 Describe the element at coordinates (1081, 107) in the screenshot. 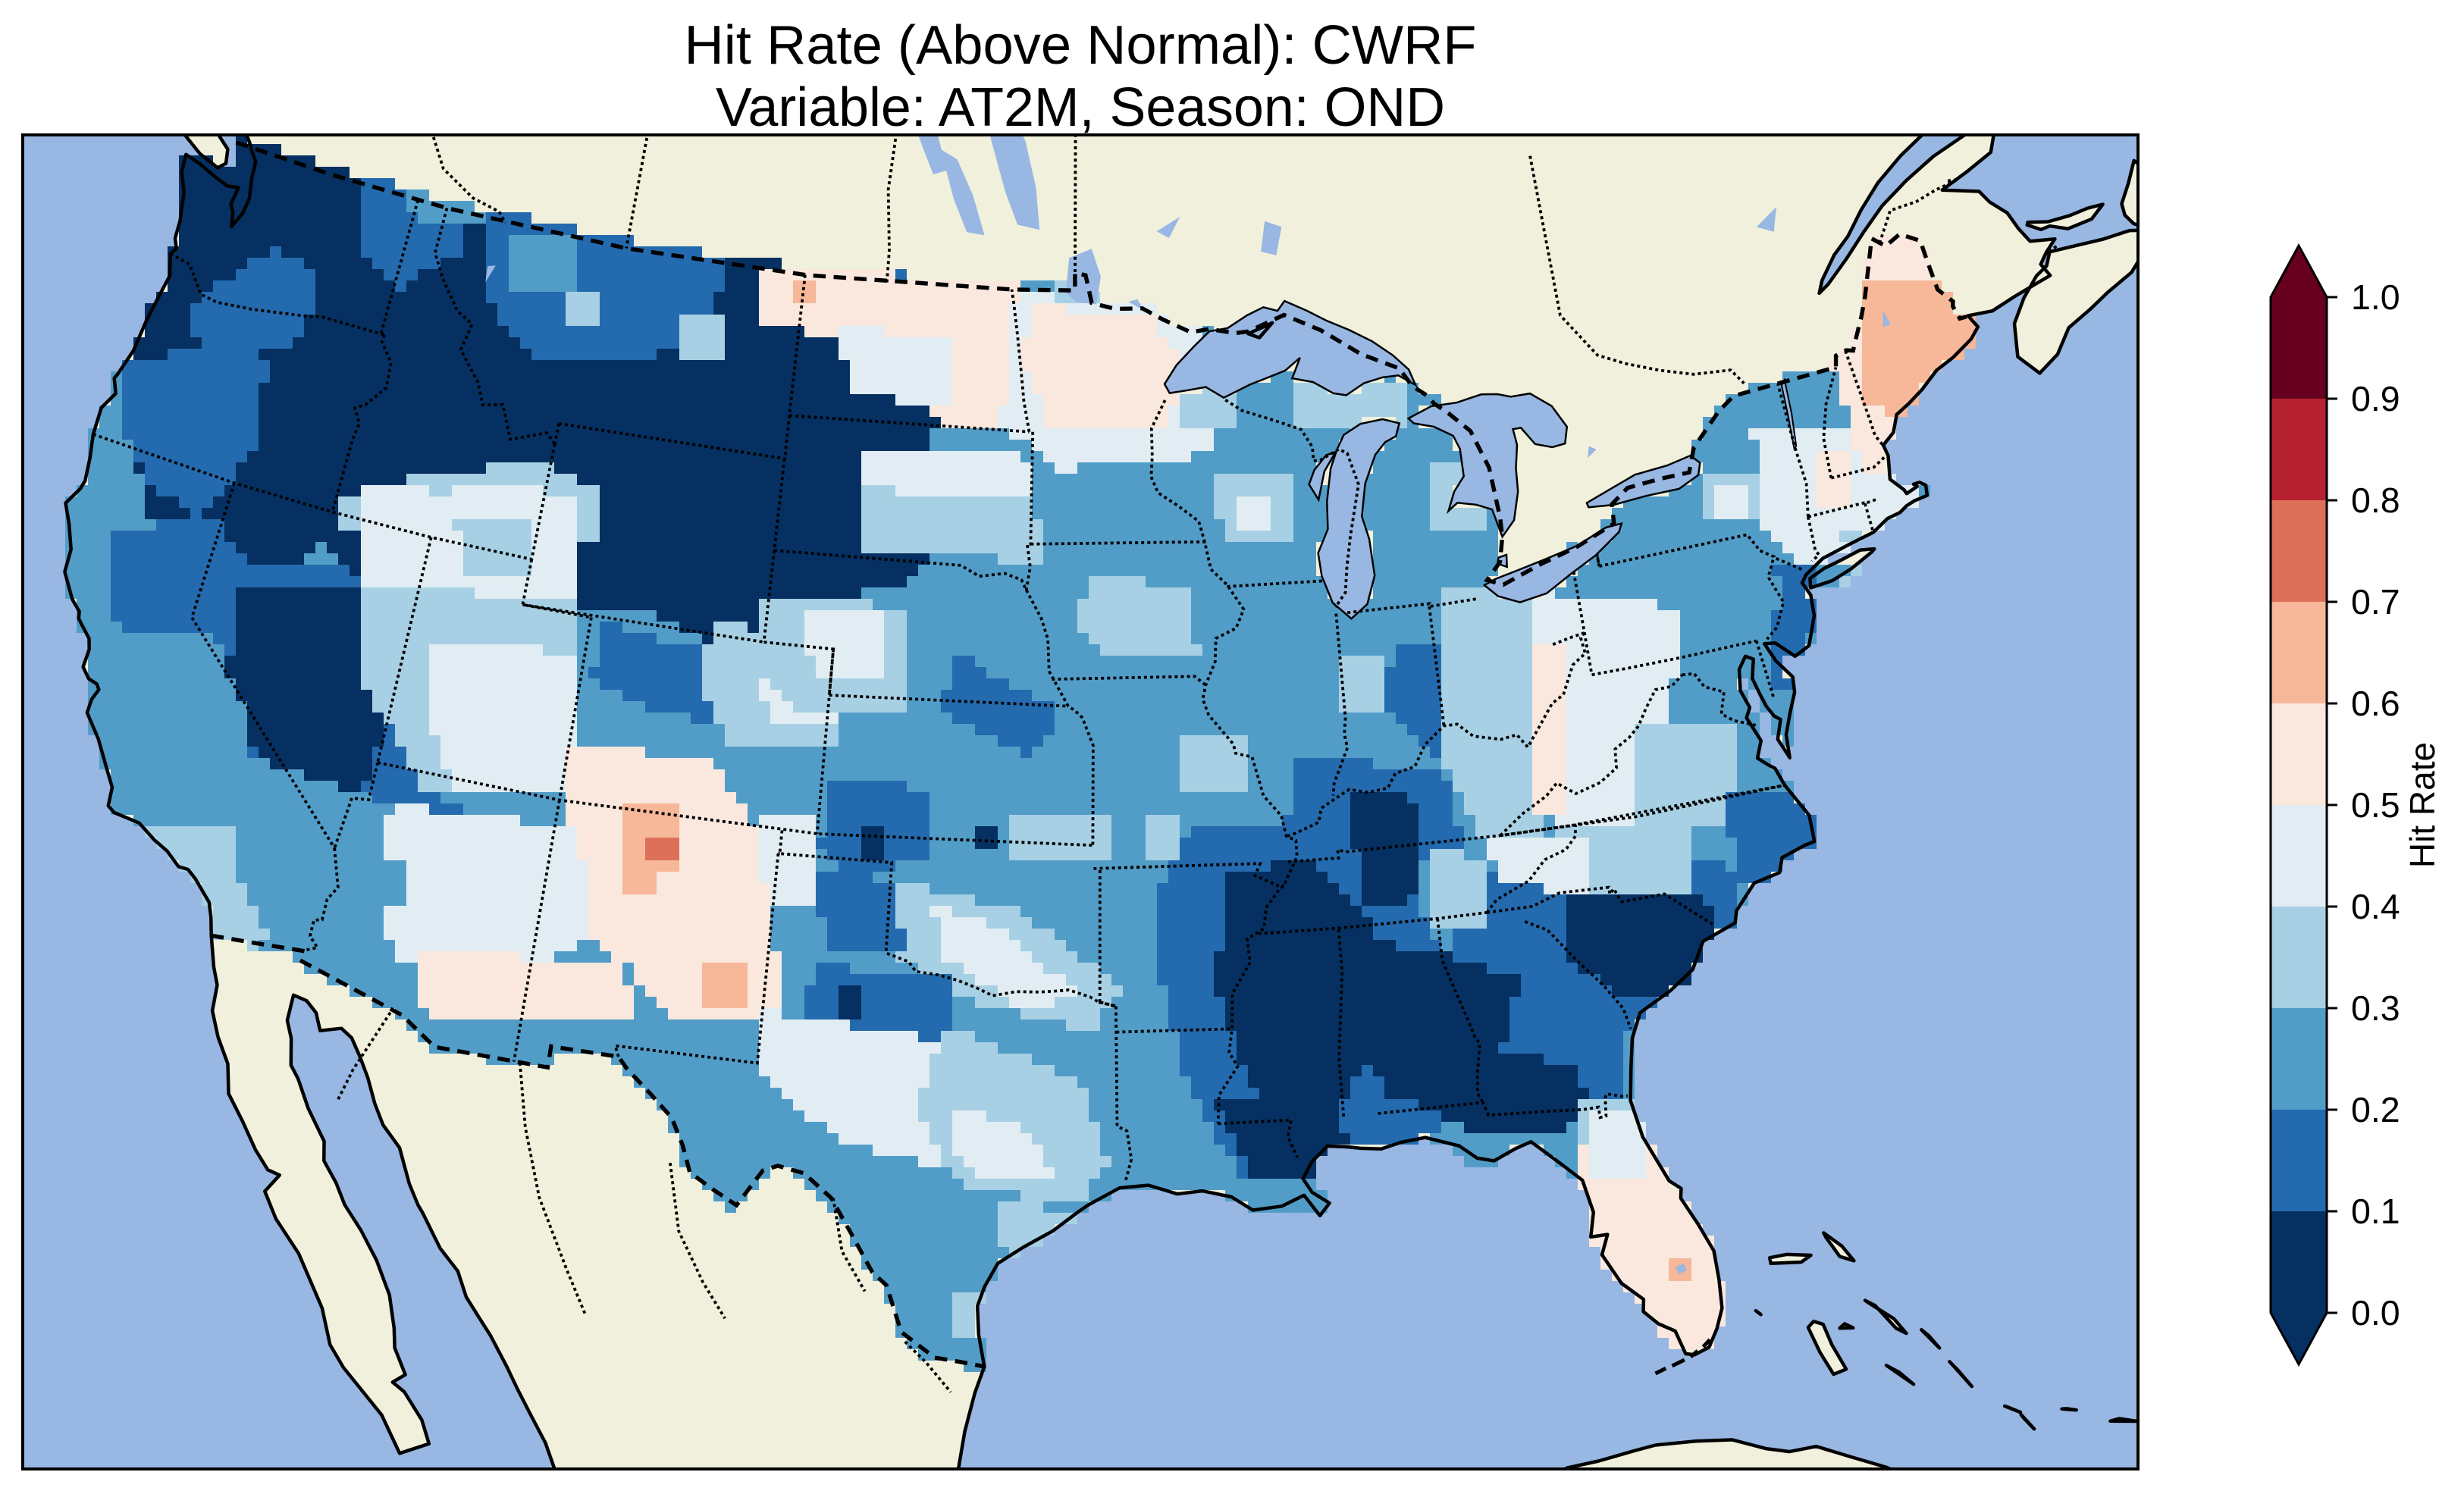

I see `svg-text: Variable: AT2M, Season: OND` at that location.